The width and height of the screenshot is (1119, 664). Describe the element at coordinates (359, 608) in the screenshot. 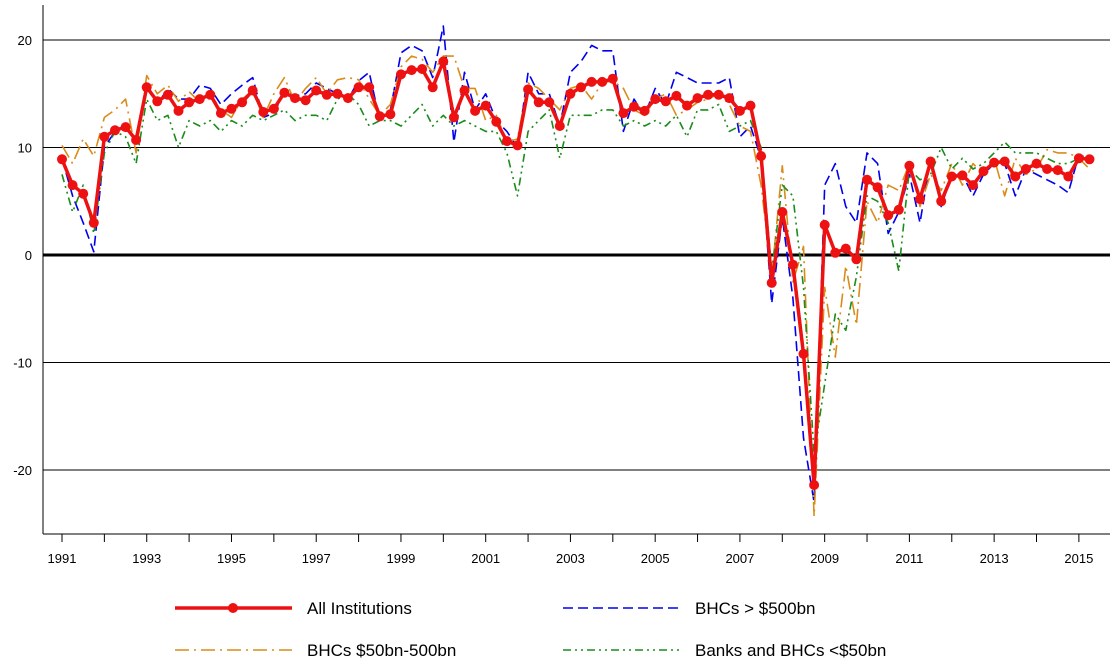

I see `legend-label-all-institutions: All Institutions` at that location.